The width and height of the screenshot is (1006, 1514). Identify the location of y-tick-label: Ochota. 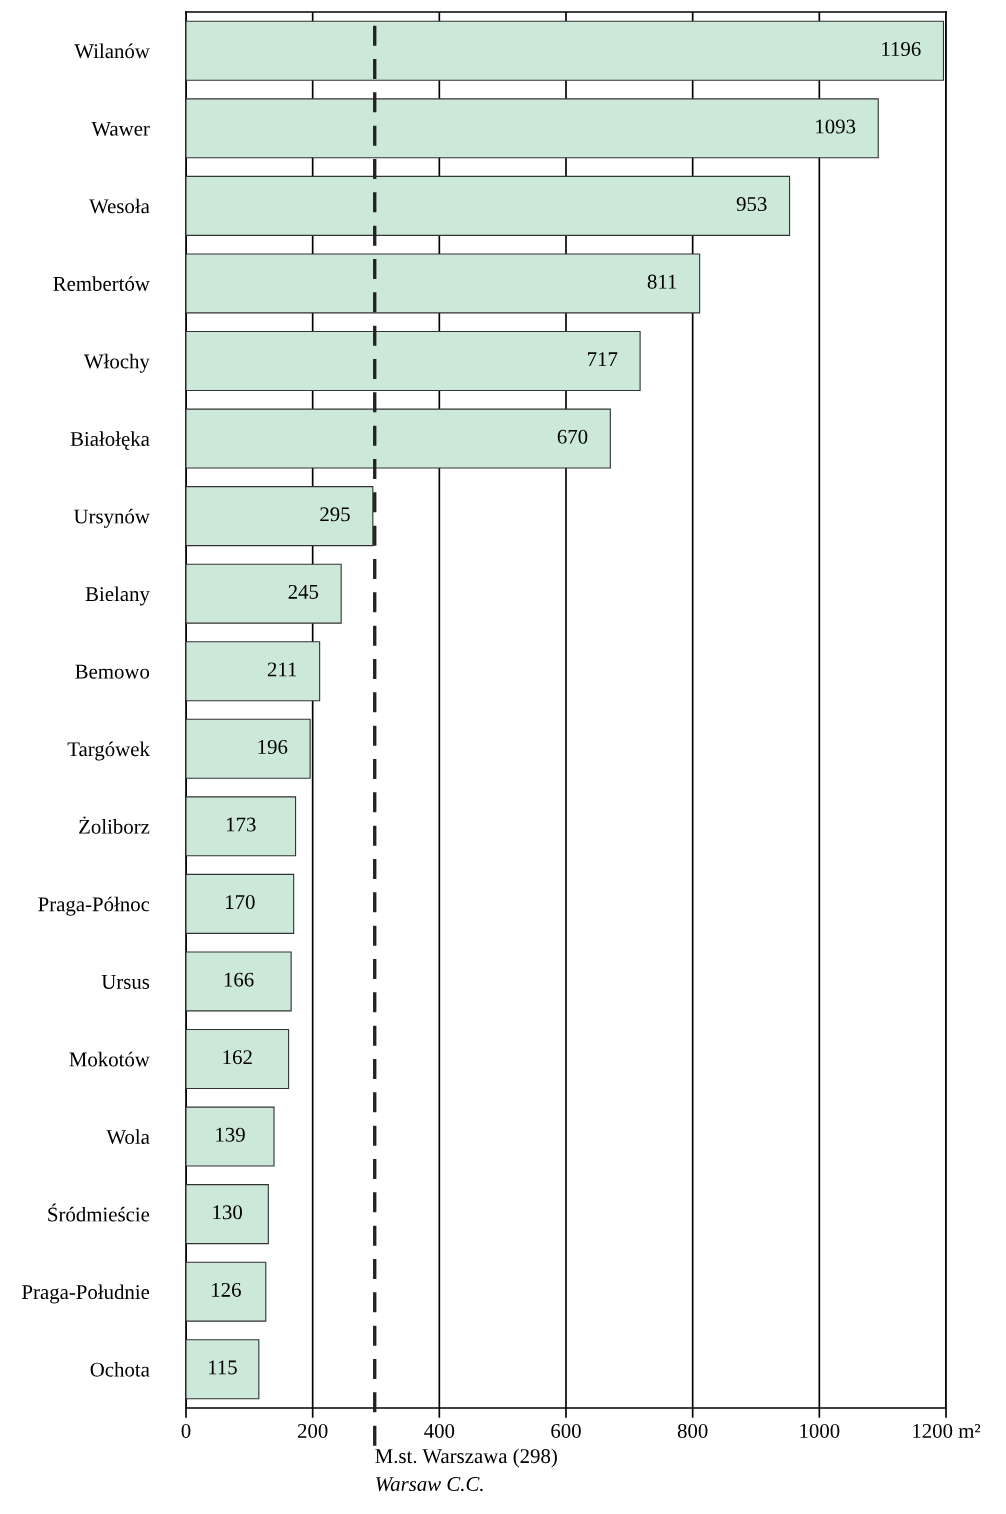
(120, 1369).